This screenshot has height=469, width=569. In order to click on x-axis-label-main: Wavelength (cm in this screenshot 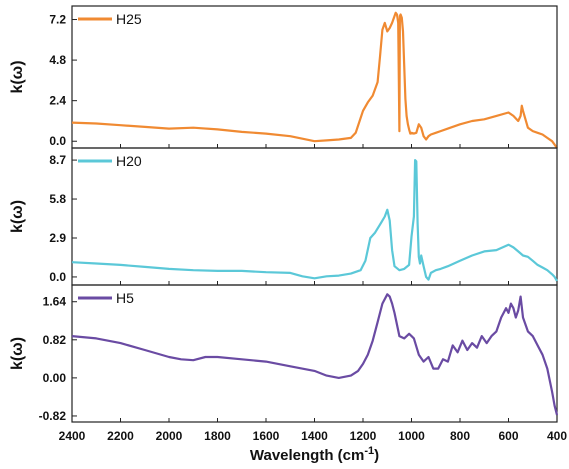, I will do `click(307, 455)`.